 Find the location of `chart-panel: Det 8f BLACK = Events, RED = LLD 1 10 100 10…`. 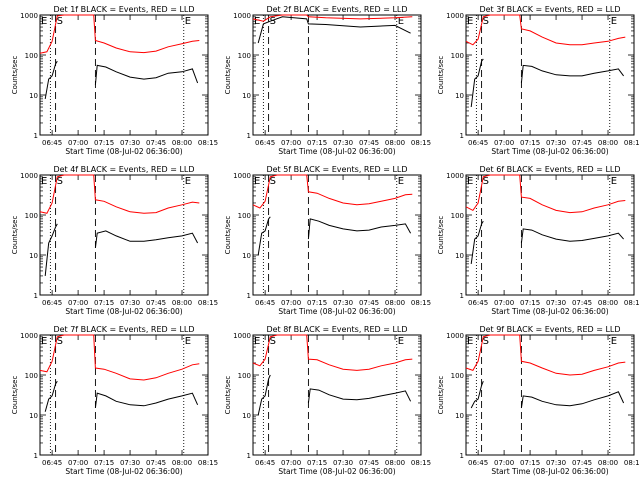

chart-panel: Det 8f BLACK = Events, RED = LLD 1 10 100 10… is located at coordinates (327, 400).